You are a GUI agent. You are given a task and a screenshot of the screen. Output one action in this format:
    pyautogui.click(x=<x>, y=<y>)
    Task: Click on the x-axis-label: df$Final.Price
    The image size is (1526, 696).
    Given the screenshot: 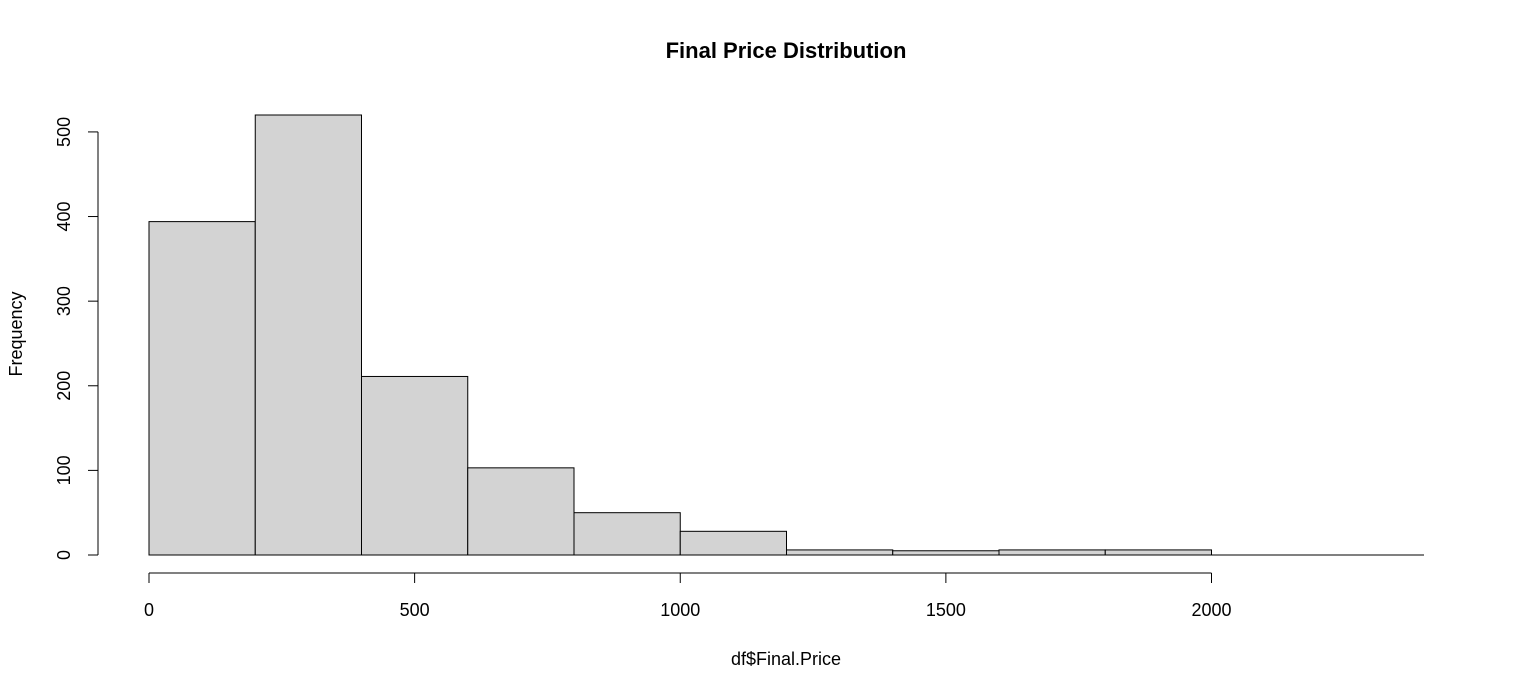 What is the action you would take?
    pyautogui.click(x=786, y=659)
    